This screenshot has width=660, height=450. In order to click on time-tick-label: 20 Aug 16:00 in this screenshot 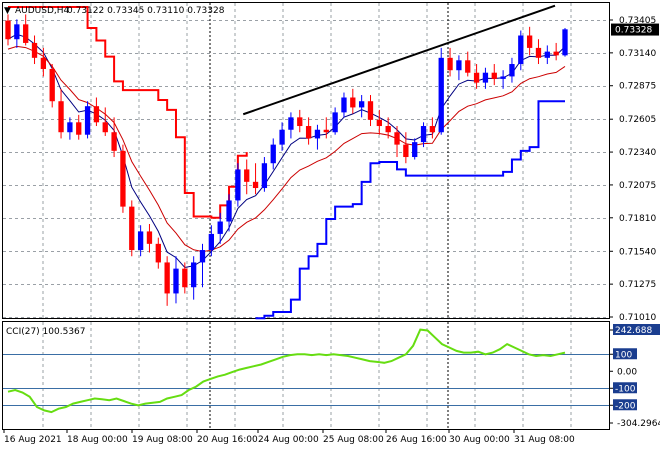, I will do `click(227, 440)`.